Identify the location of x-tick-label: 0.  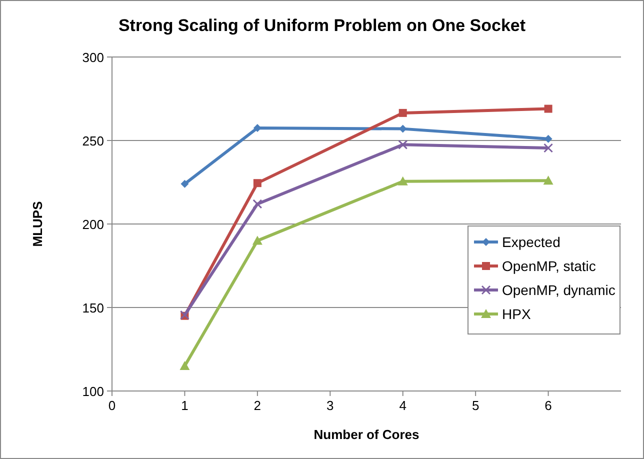
(112, 405).